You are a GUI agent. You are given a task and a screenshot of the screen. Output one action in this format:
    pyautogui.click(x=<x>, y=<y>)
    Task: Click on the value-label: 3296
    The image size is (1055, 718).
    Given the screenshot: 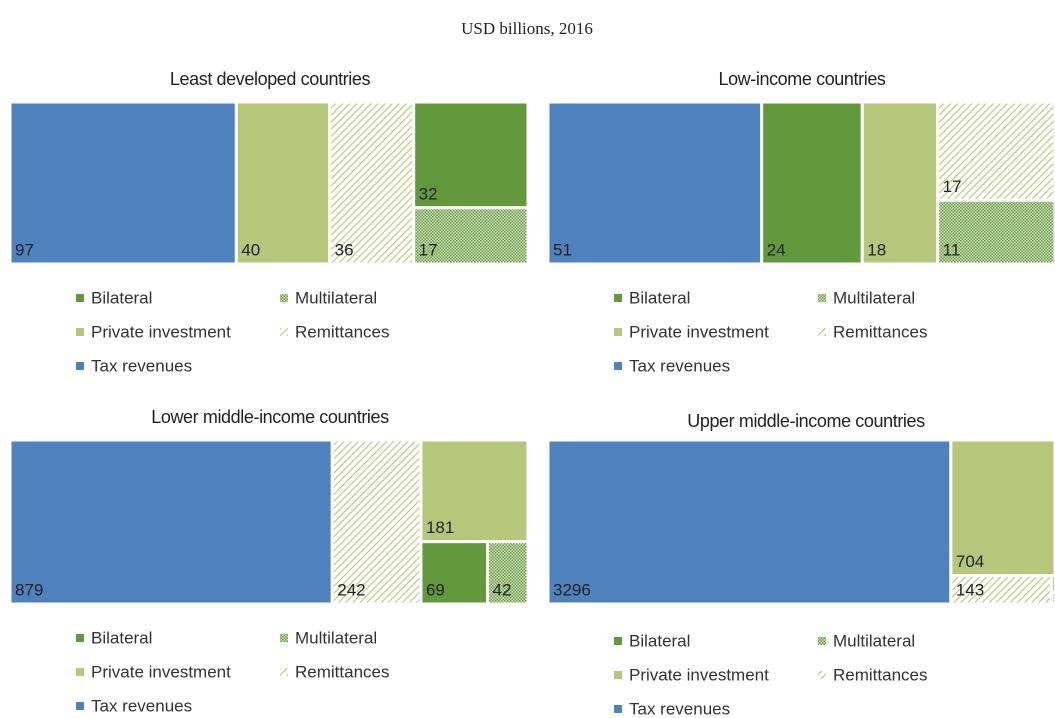 What is the action you would take?
    pyautogui.click(x=572, y=589)
    